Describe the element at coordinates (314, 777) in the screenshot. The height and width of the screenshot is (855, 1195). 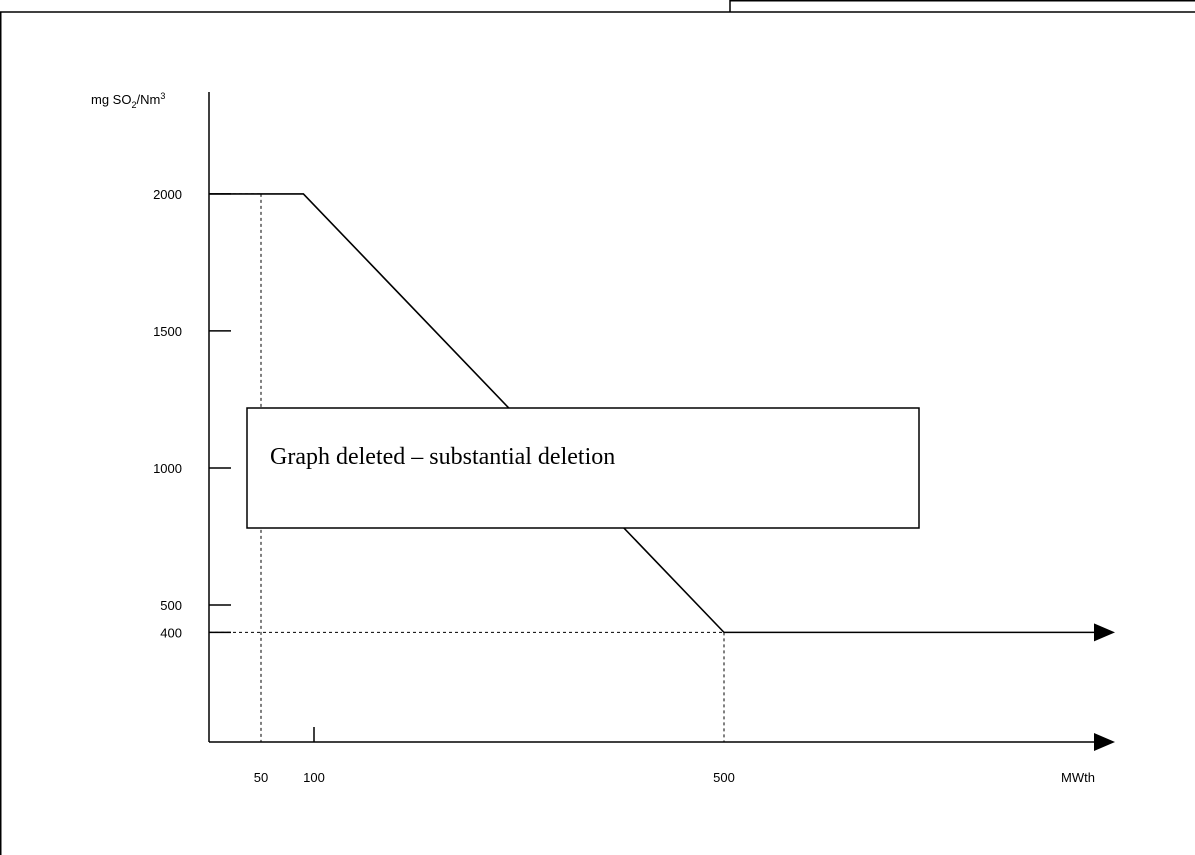
I see `x-tick-label: 100` at that location.